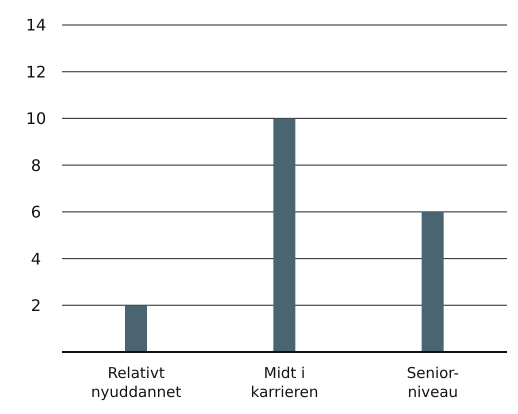 The width and height of the screenshot is (518, 414). I want to click on y-tick-label: 14, so click(36, 25).